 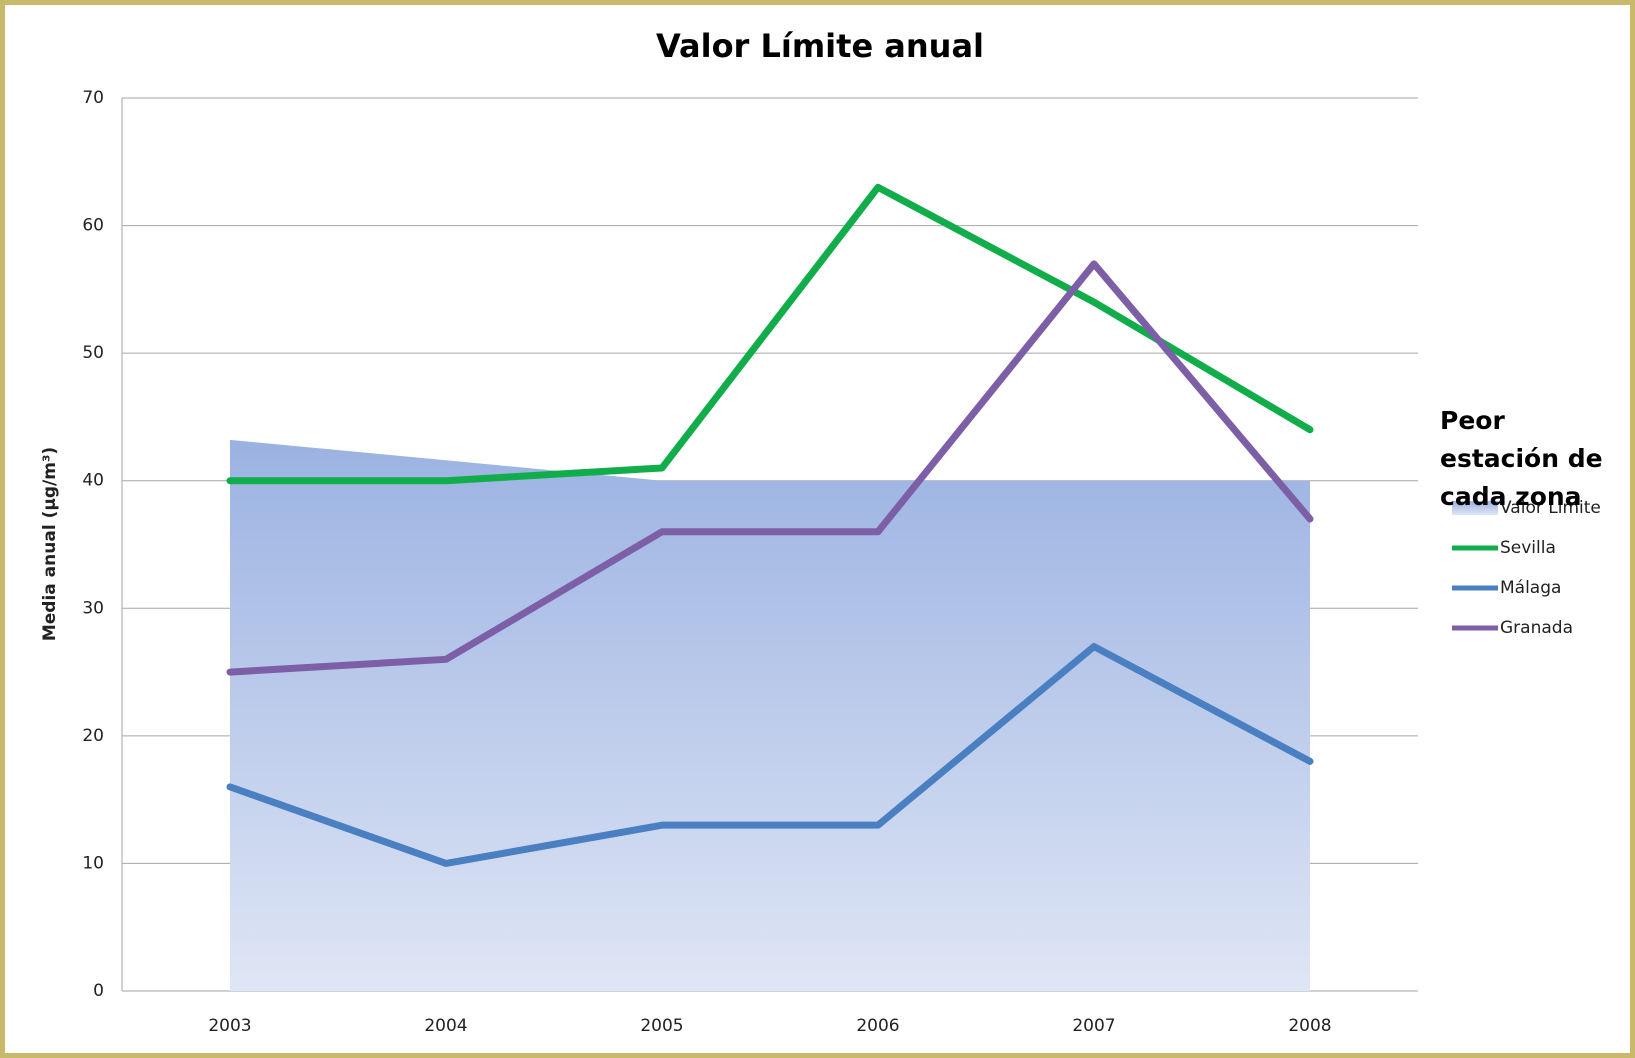 What do you see at coordinates (1093, 1026) in the screenshot?
I see `x-tick-label: 2007` at bounding box center [1093, 1026].